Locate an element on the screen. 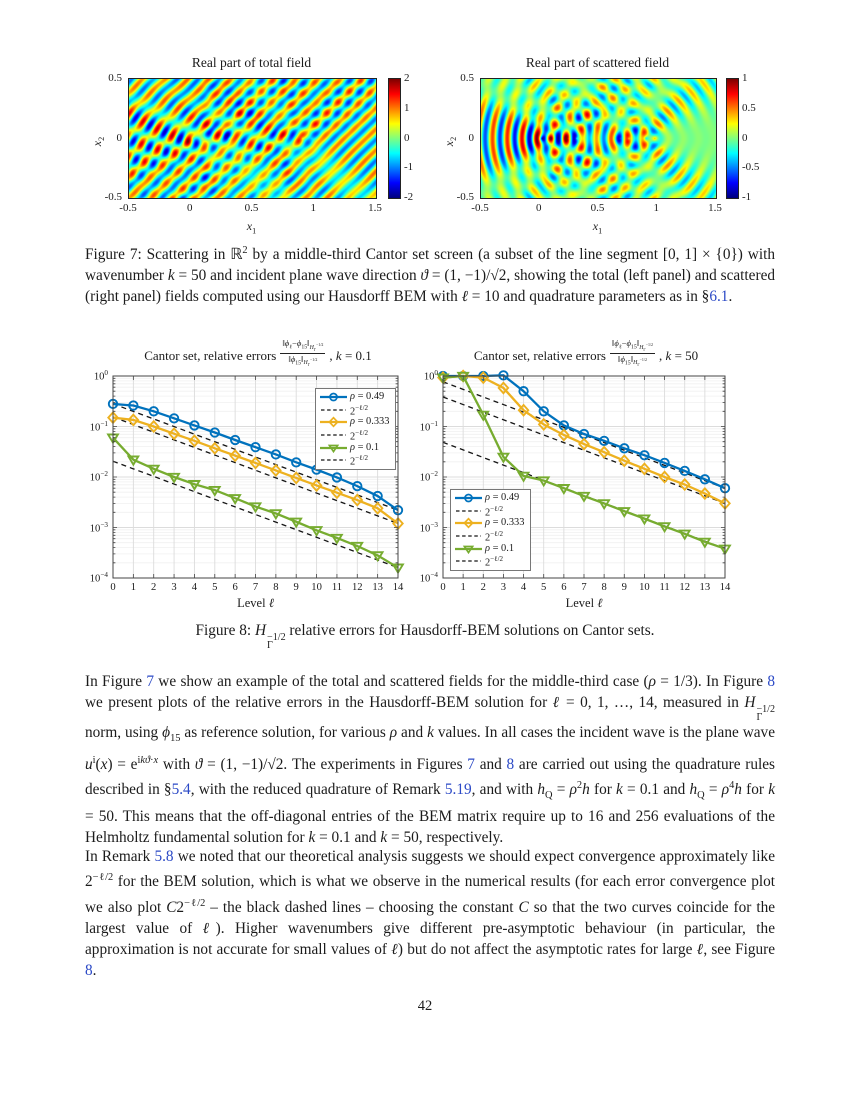  ref-remark-5-19: 5.19 is located at coordinates (458, 790).